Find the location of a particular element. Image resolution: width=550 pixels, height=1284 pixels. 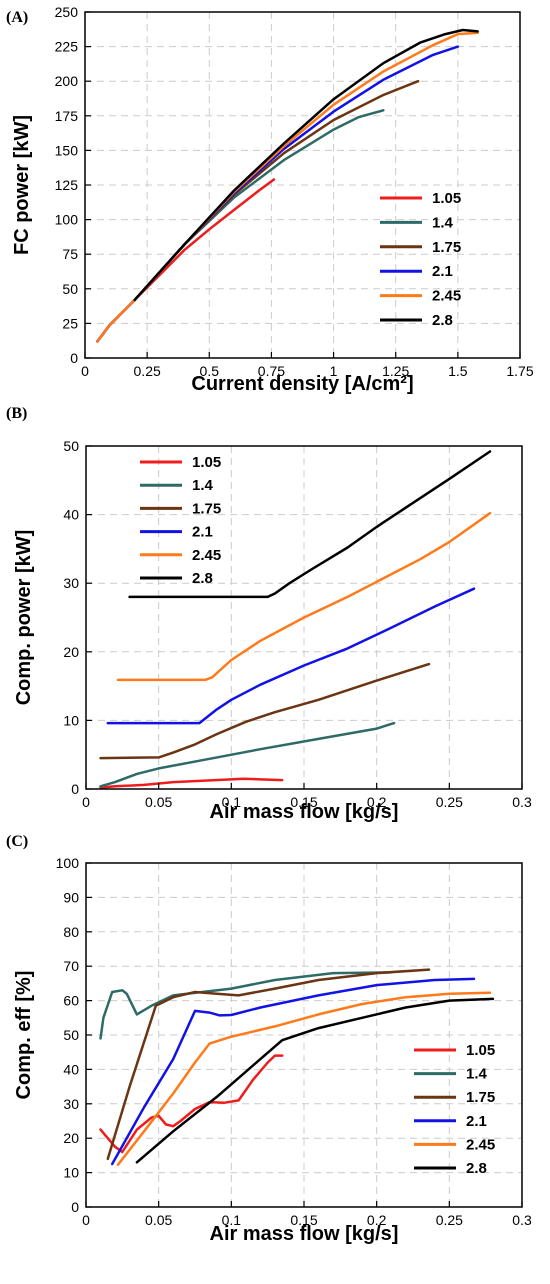

x-tick-label: 0.75 is located at coordinates (271, 371).